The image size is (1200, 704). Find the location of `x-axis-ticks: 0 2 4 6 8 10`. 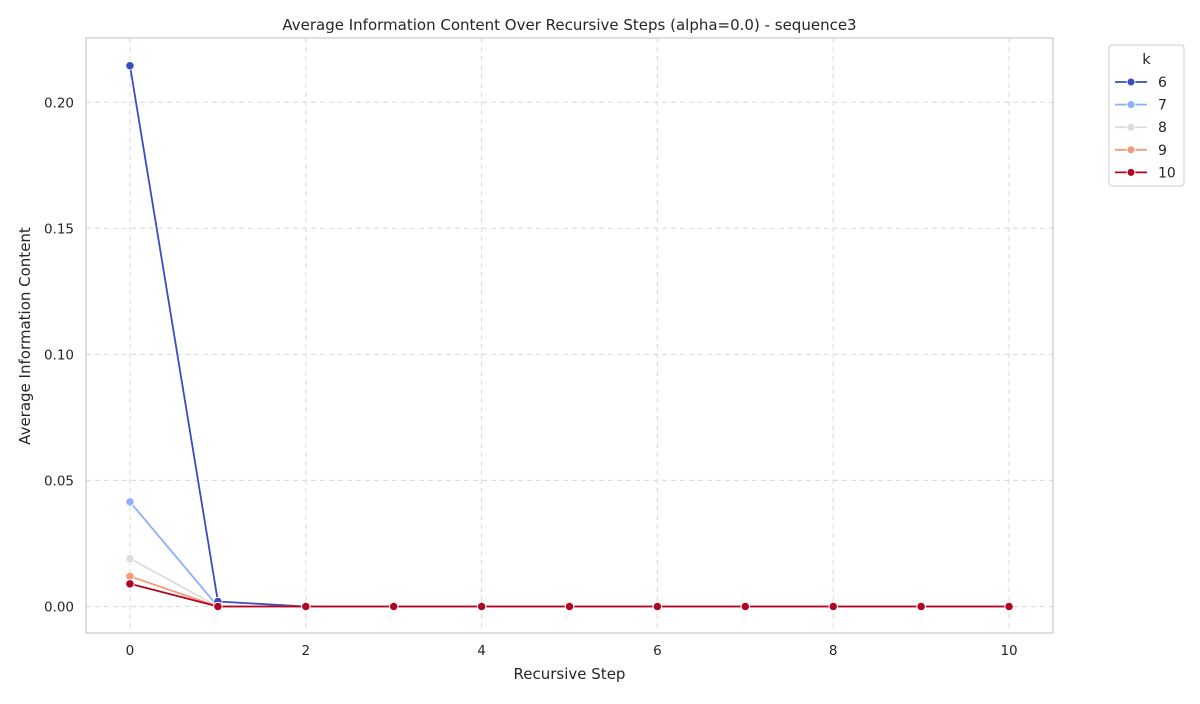

x-axis-ticks: 0 2 4 6 8 10 is located at coordinates (572, 651).